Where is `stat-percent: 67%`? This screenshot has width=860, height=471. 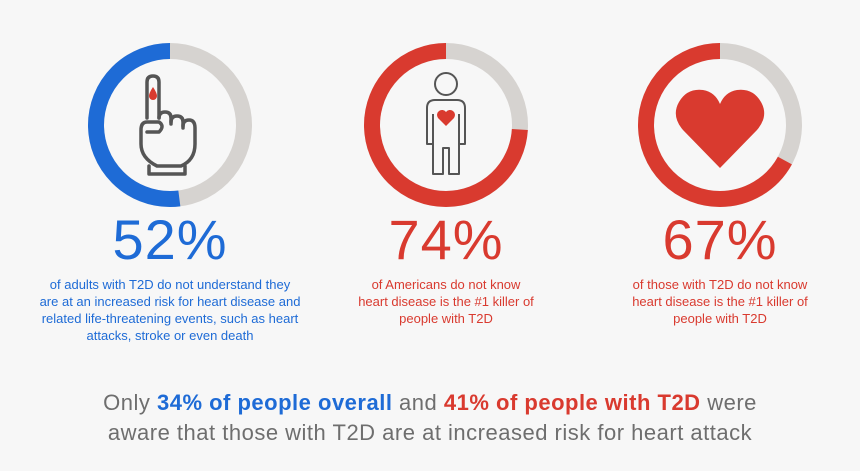 stat-percent: 67% is located at coordinates (720, 239).